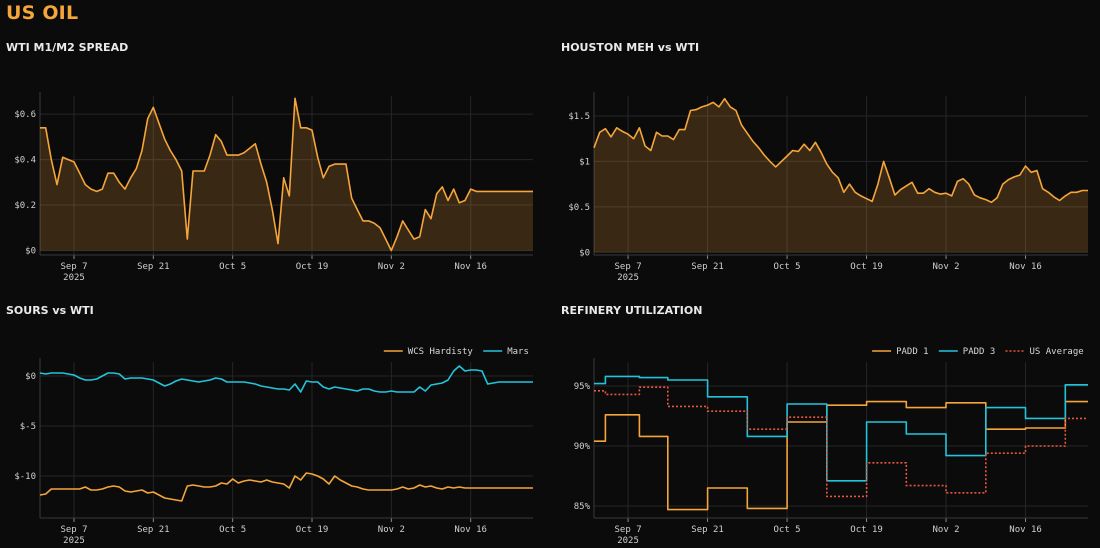 The width and height of the screenshot is (1100, 548). Describe the element at coordinates (632, 310) in the screenshot. I see `refinery-title: REFINERY UTILIZATION` at that location.